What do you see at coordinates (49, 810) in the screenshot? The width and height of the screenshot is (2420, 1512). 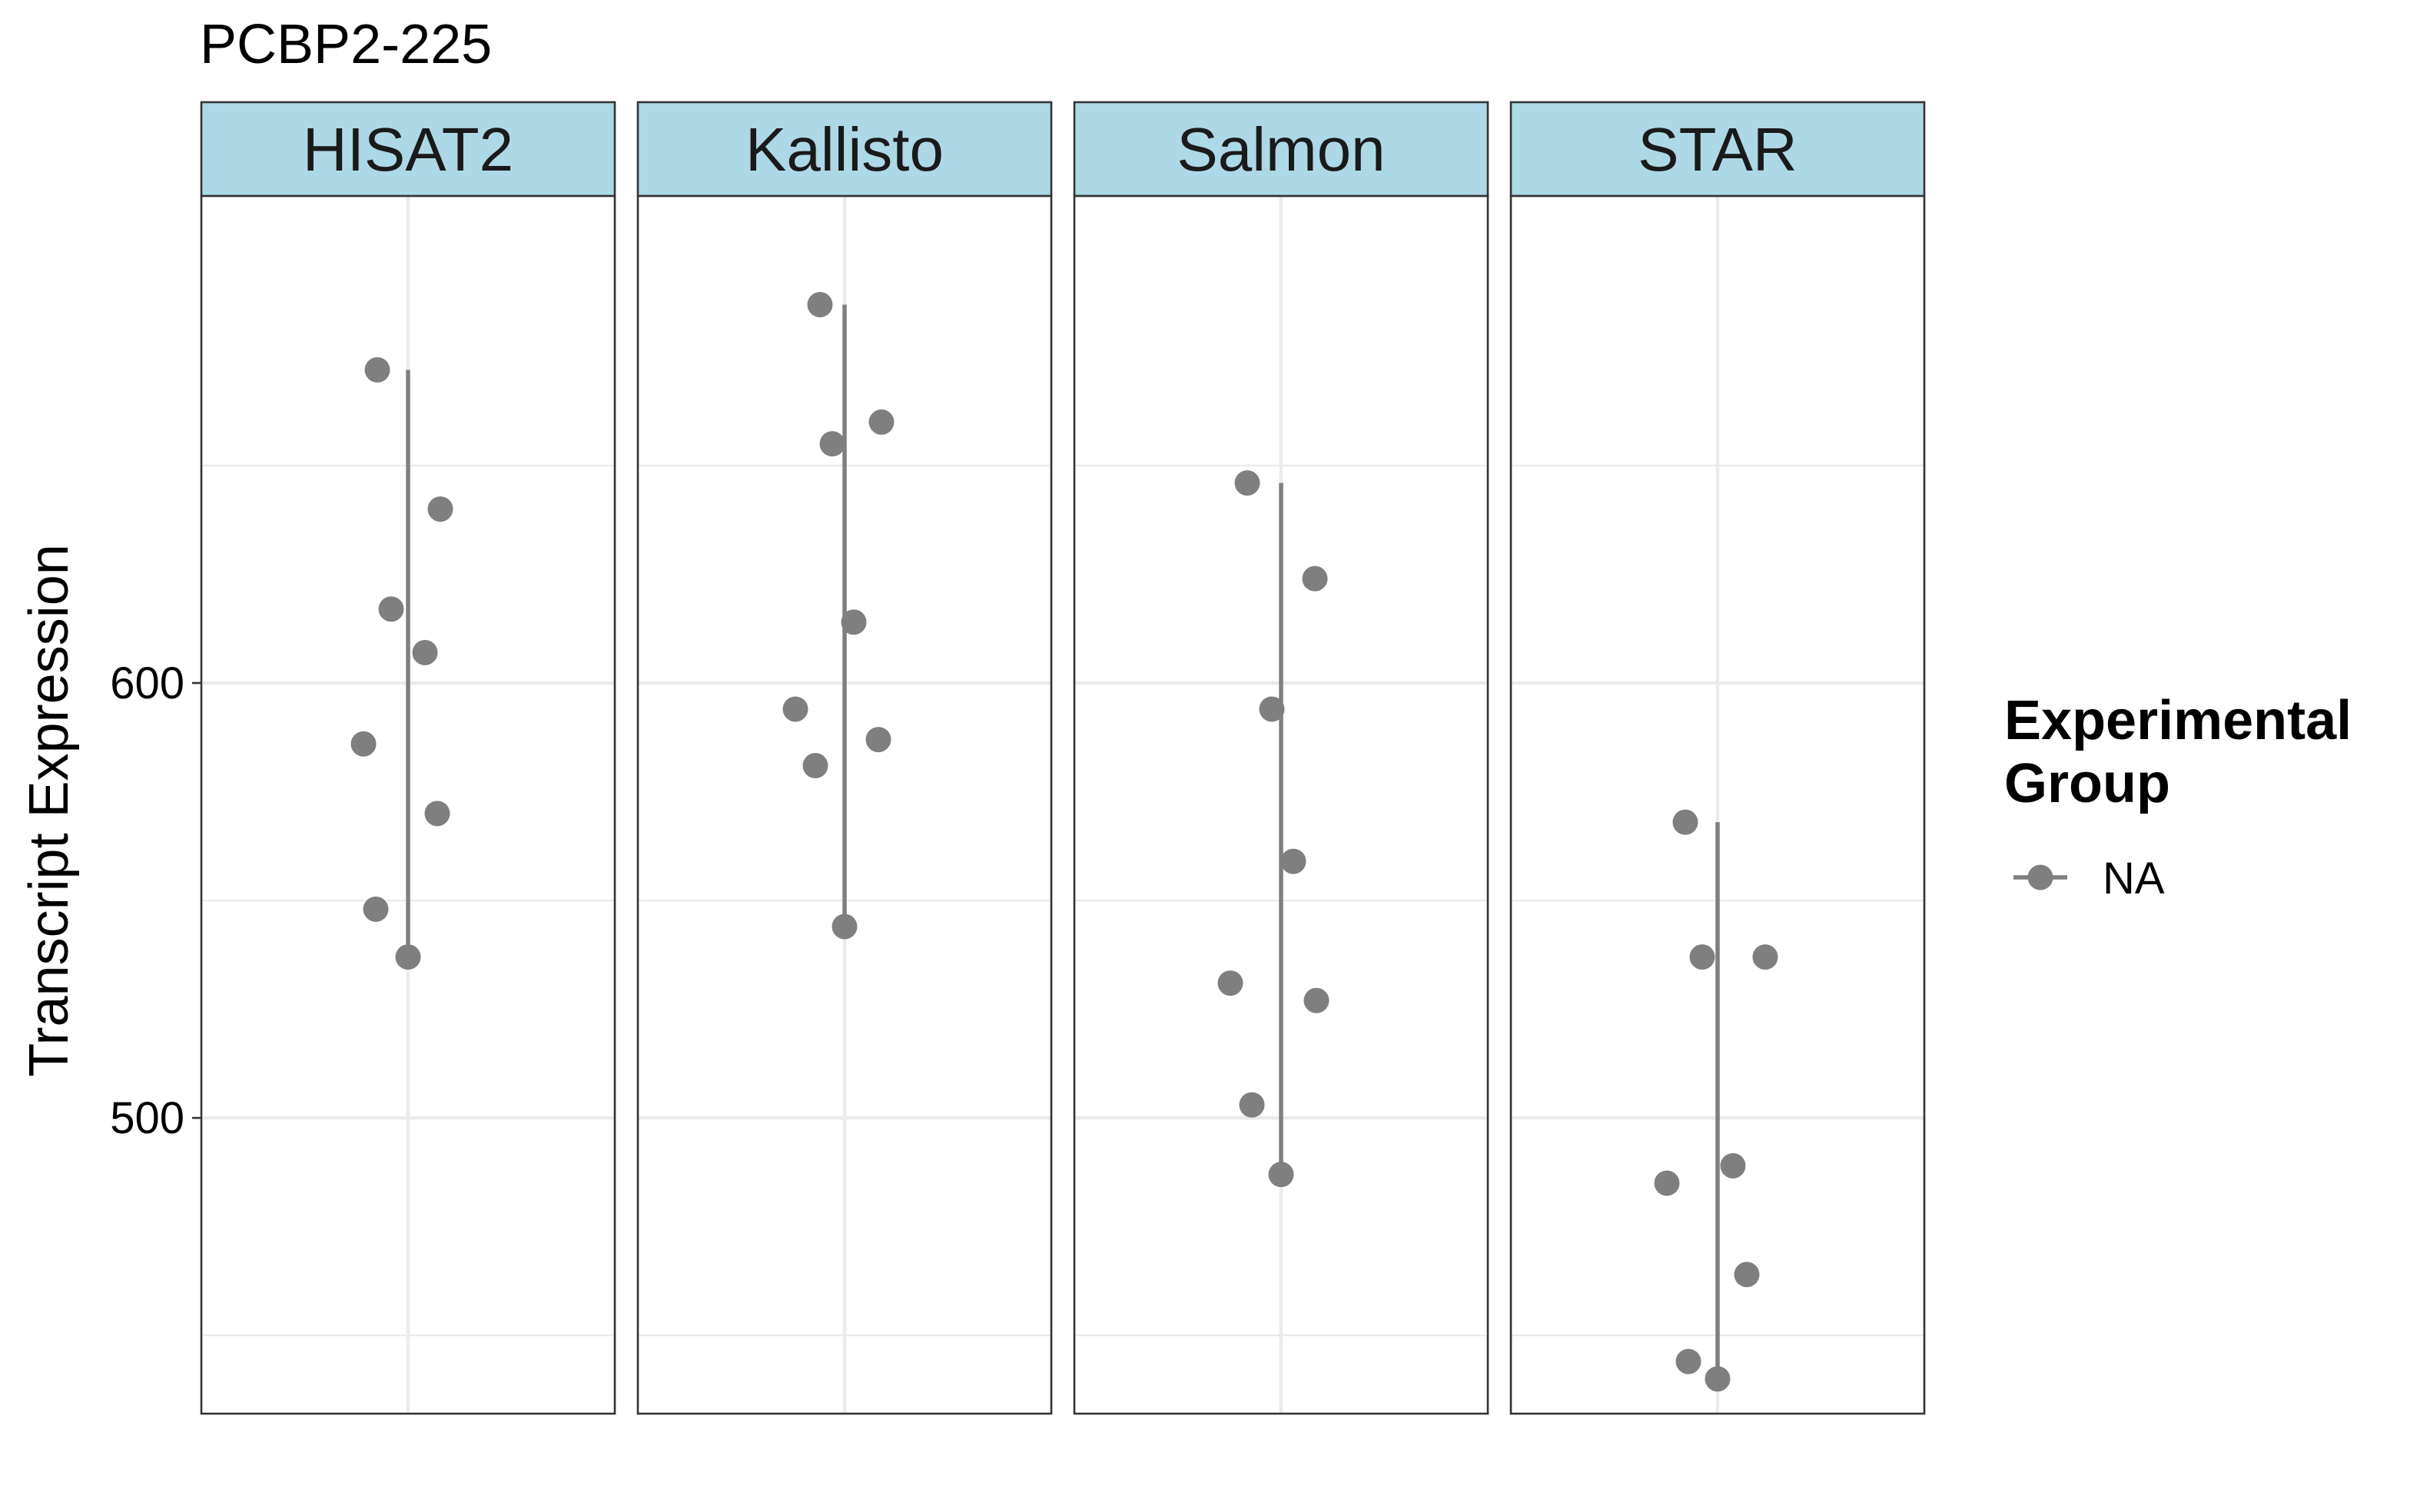 I see `y-axis-title: Transcript Expression` at bounding box center [49, 810].